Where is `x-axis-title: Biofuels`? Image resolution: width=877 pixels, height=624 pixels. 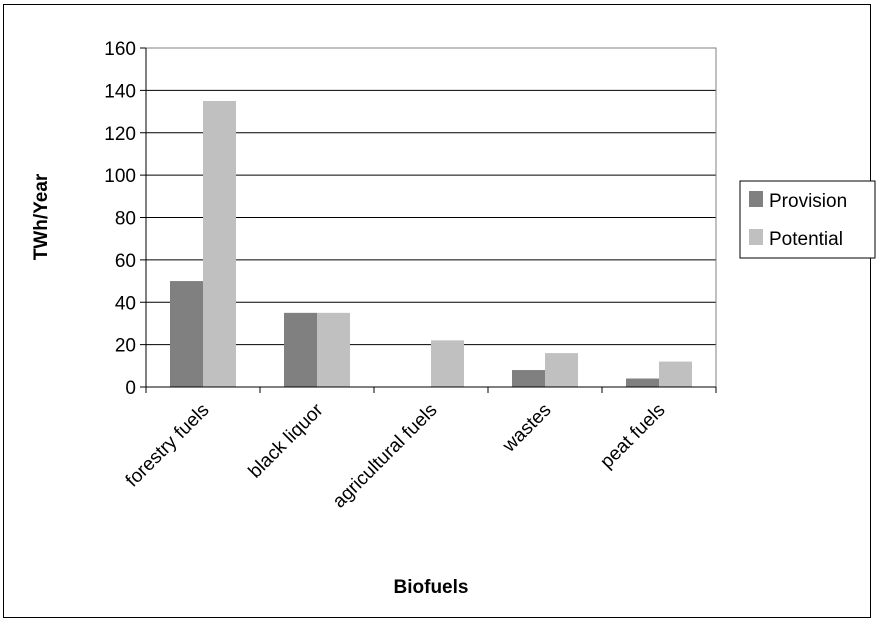 x-axis-title: Biofuels is located at coordinates (431, 587).